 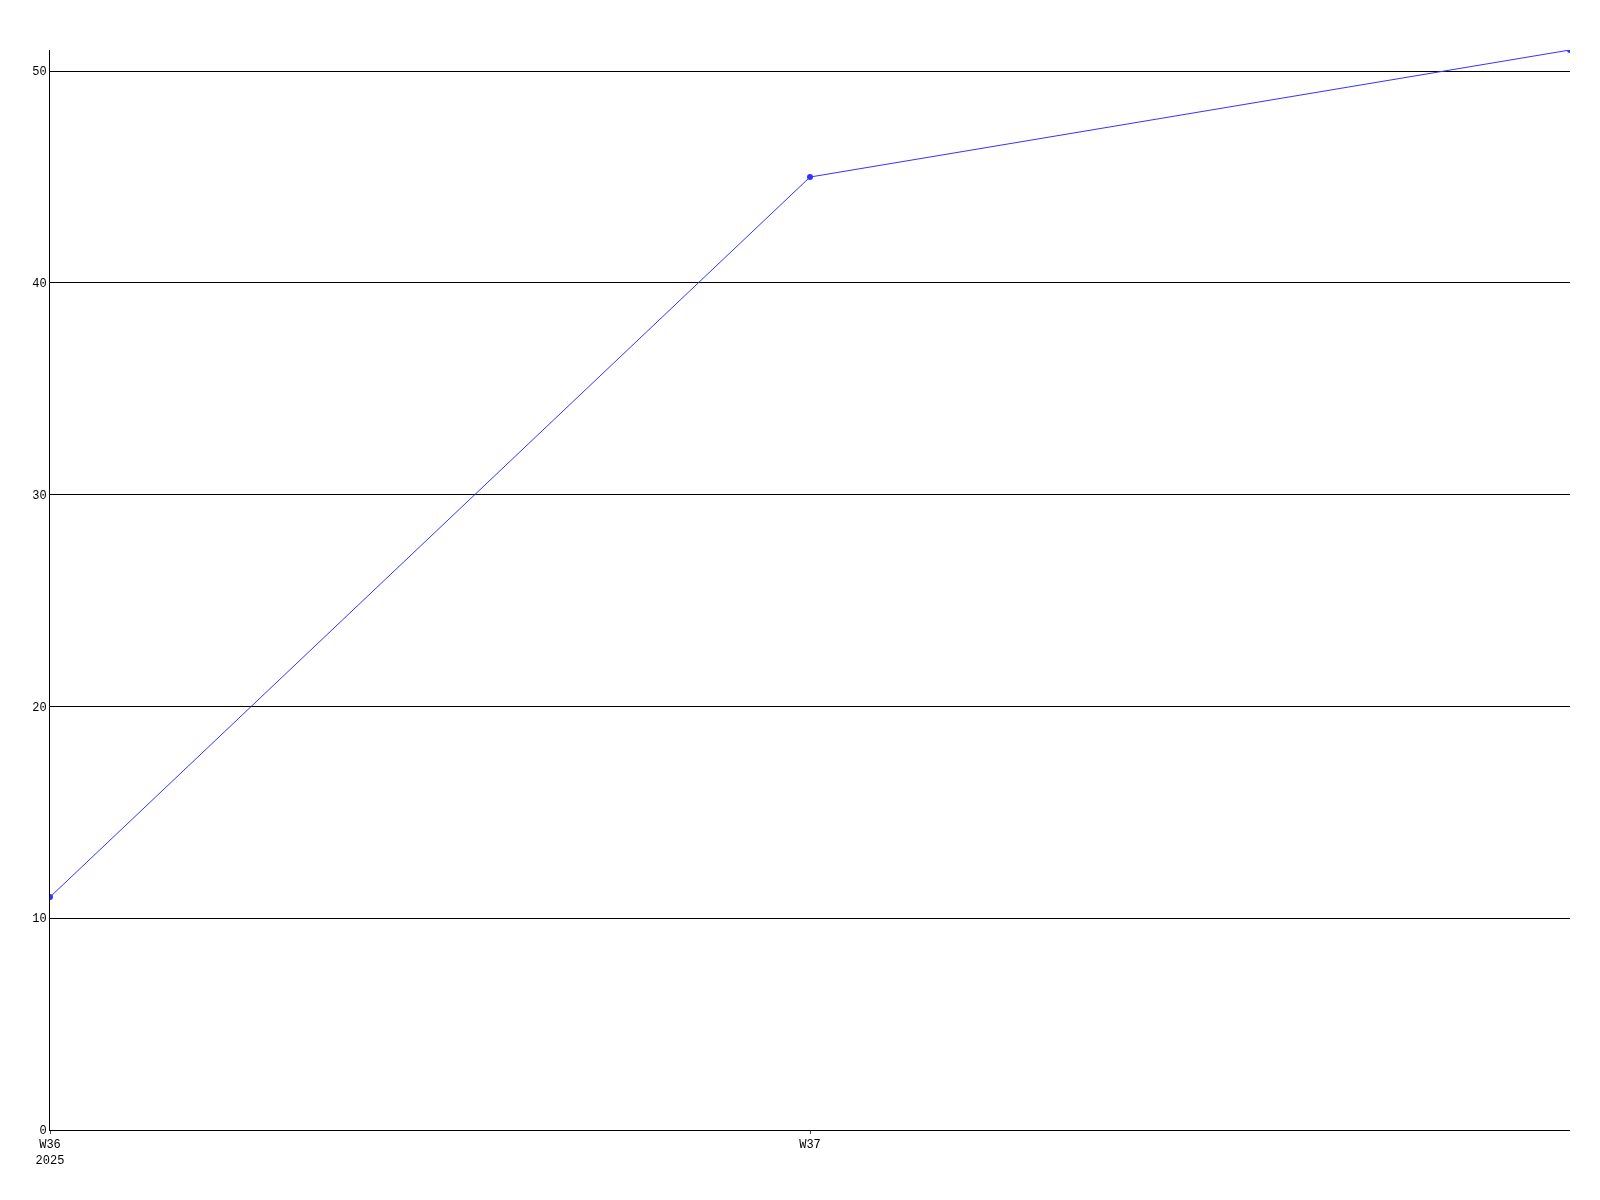 What do you see at coordinates (39, 919) in the screenshot?
I see `y-tick-label: 10` at bounding box center [39, 919].